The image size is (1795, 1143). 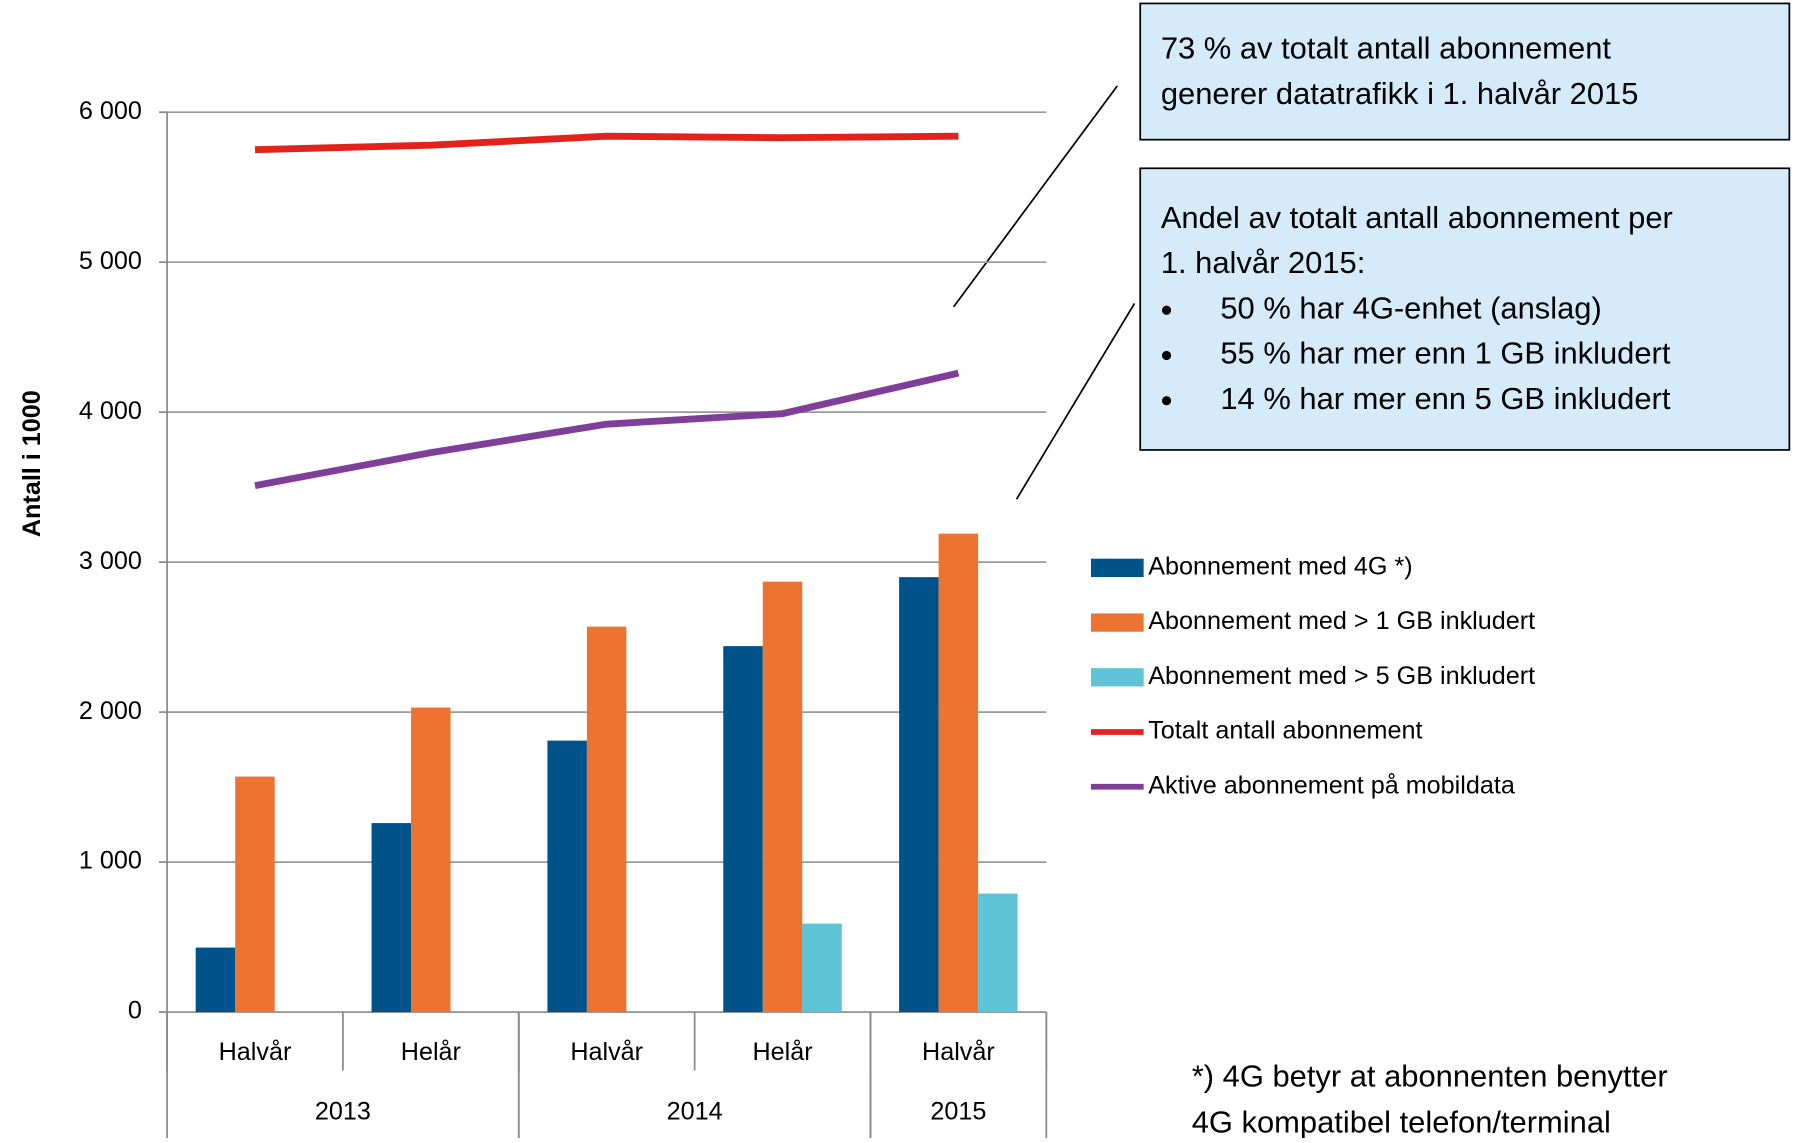 What do you see at coordinates (1400, 93) in the screenshot?
I see `annotation-text: generer datatrafikk i 1. halvår 2015` at bounding box center [1400, 93].